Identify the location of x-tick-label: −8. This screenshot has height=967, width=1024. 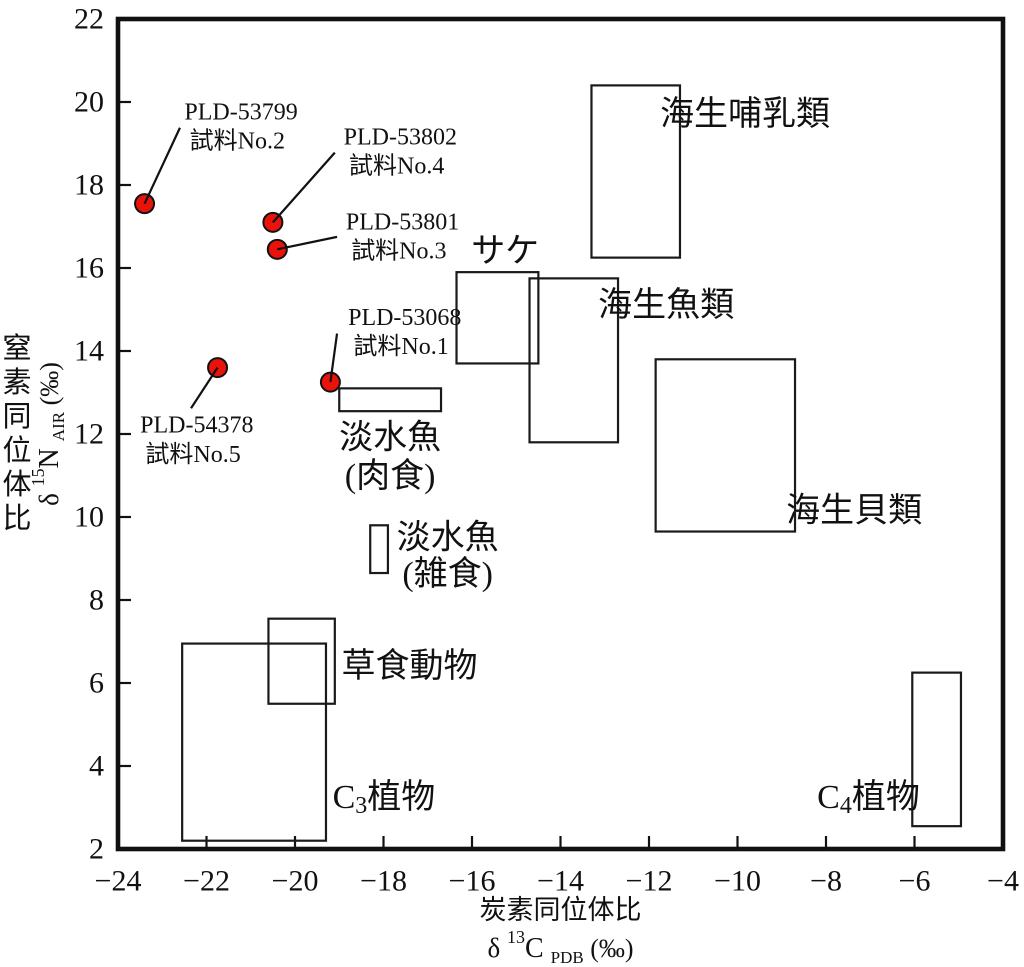
(826, 881).